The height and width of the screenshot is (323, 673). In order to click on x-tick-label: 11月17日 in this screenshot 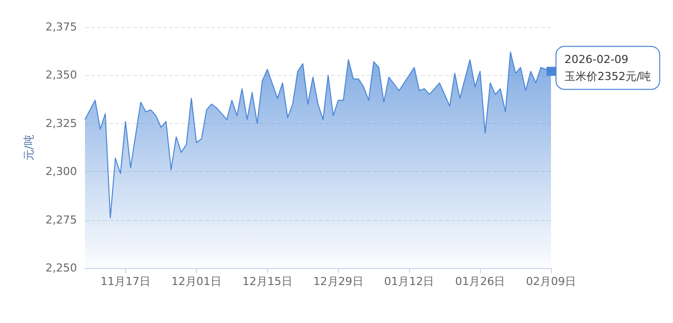, I will do `click(125, 281)`.